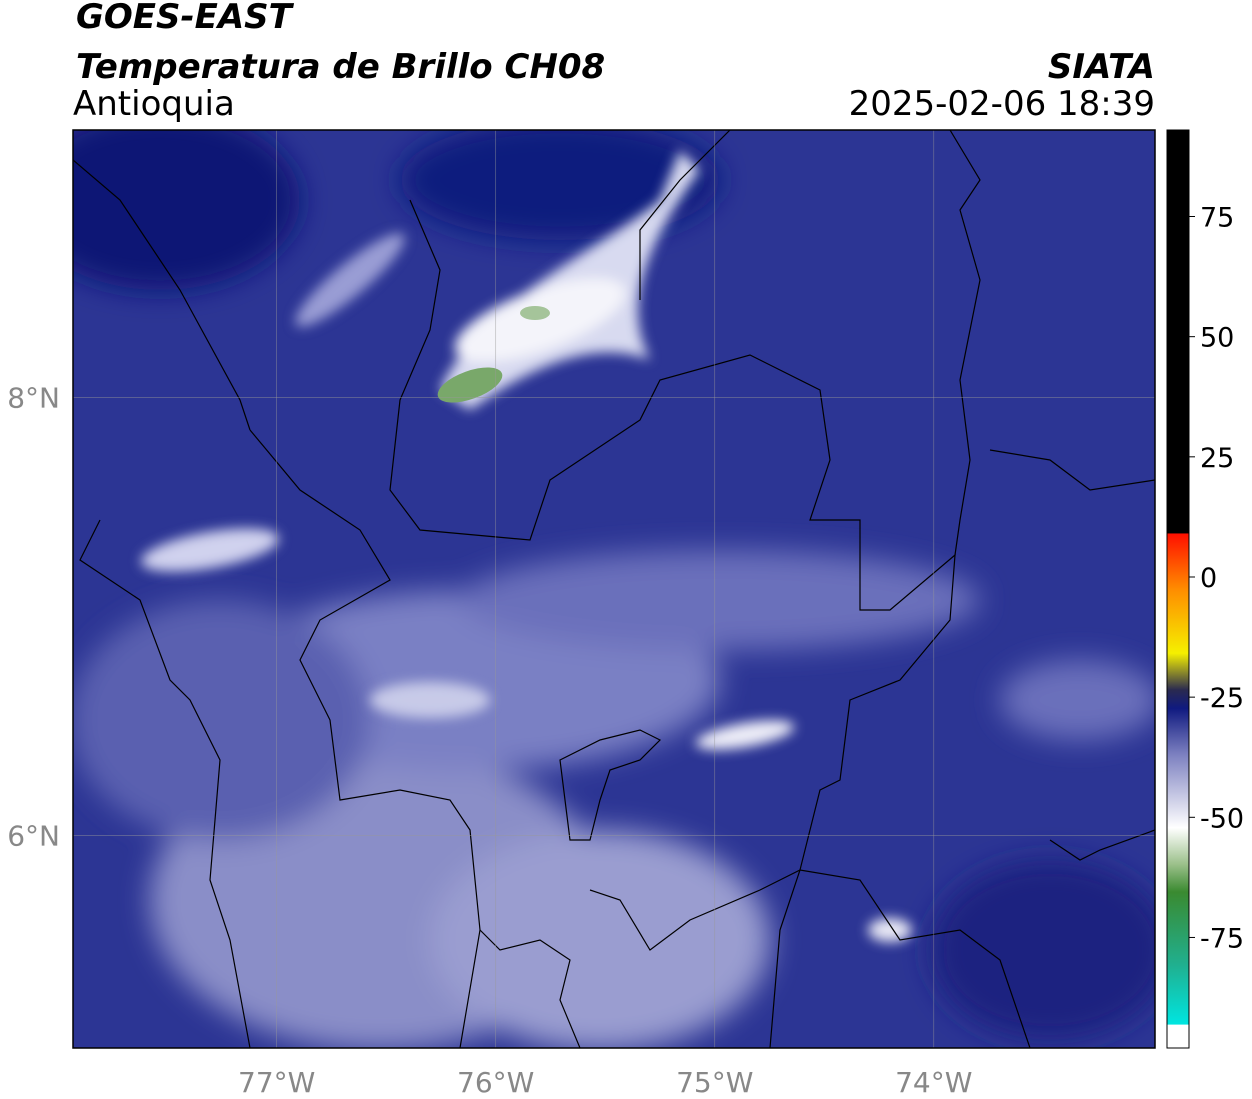 This screenshot has height=1099, width=1252. I want to click on colorbar-tick-label: 0, so click(1208, 578).